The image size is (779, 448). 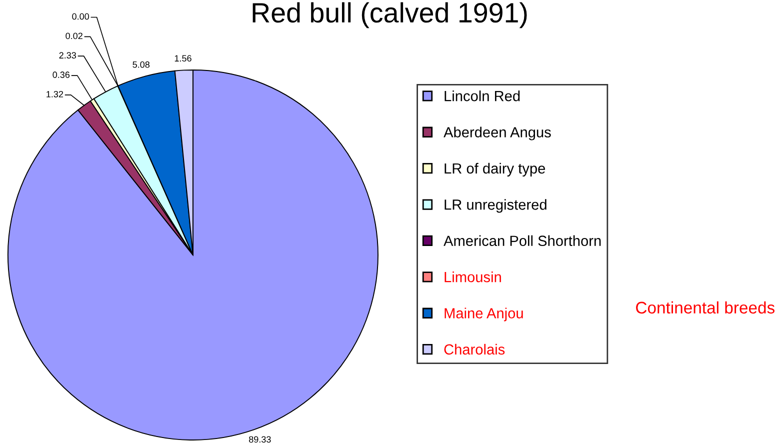 I want to click on data-label: 2.33, so click(x=67, y=55).